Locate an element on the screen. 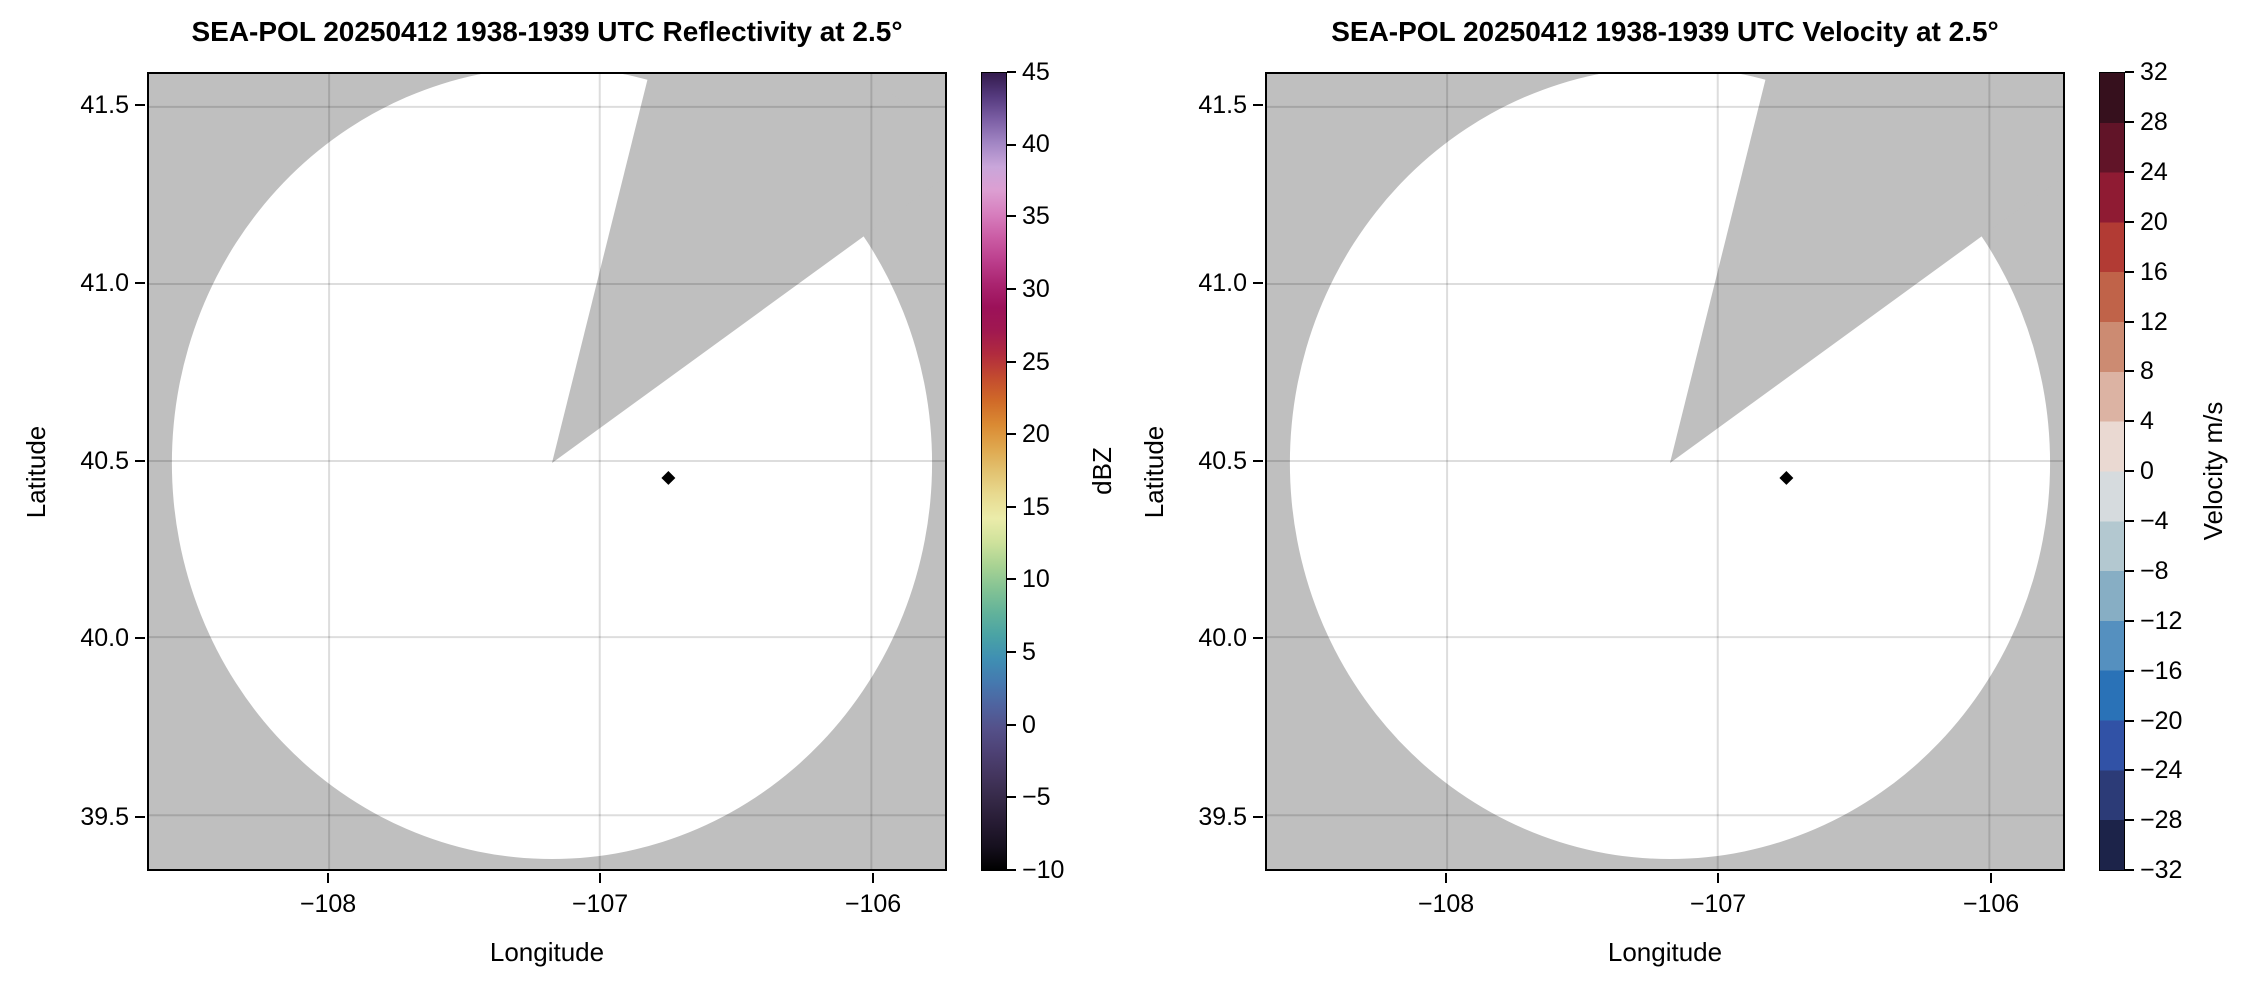  colorbar-tick-label: 24 is located at coordinates (2154, 172).